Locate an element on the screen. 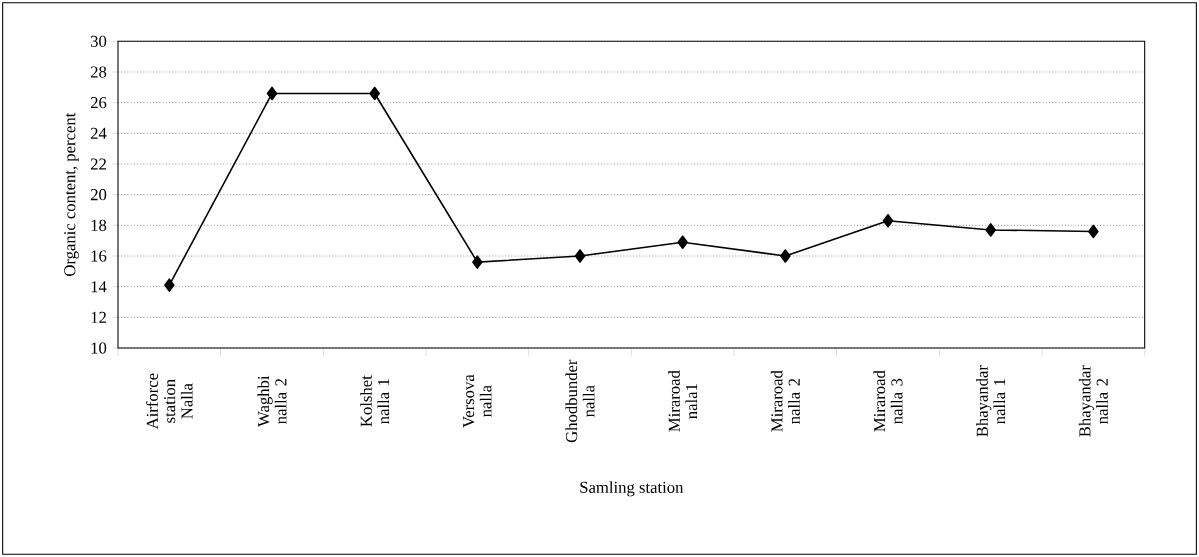  x-tick-label: Waghbi nalla 2 is located at coordinates (272, 401).